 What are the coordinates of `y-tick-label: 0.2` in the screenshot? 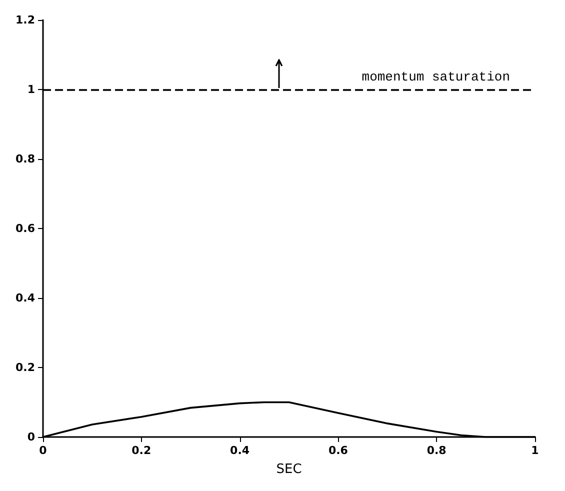 It's located at (25, 367).